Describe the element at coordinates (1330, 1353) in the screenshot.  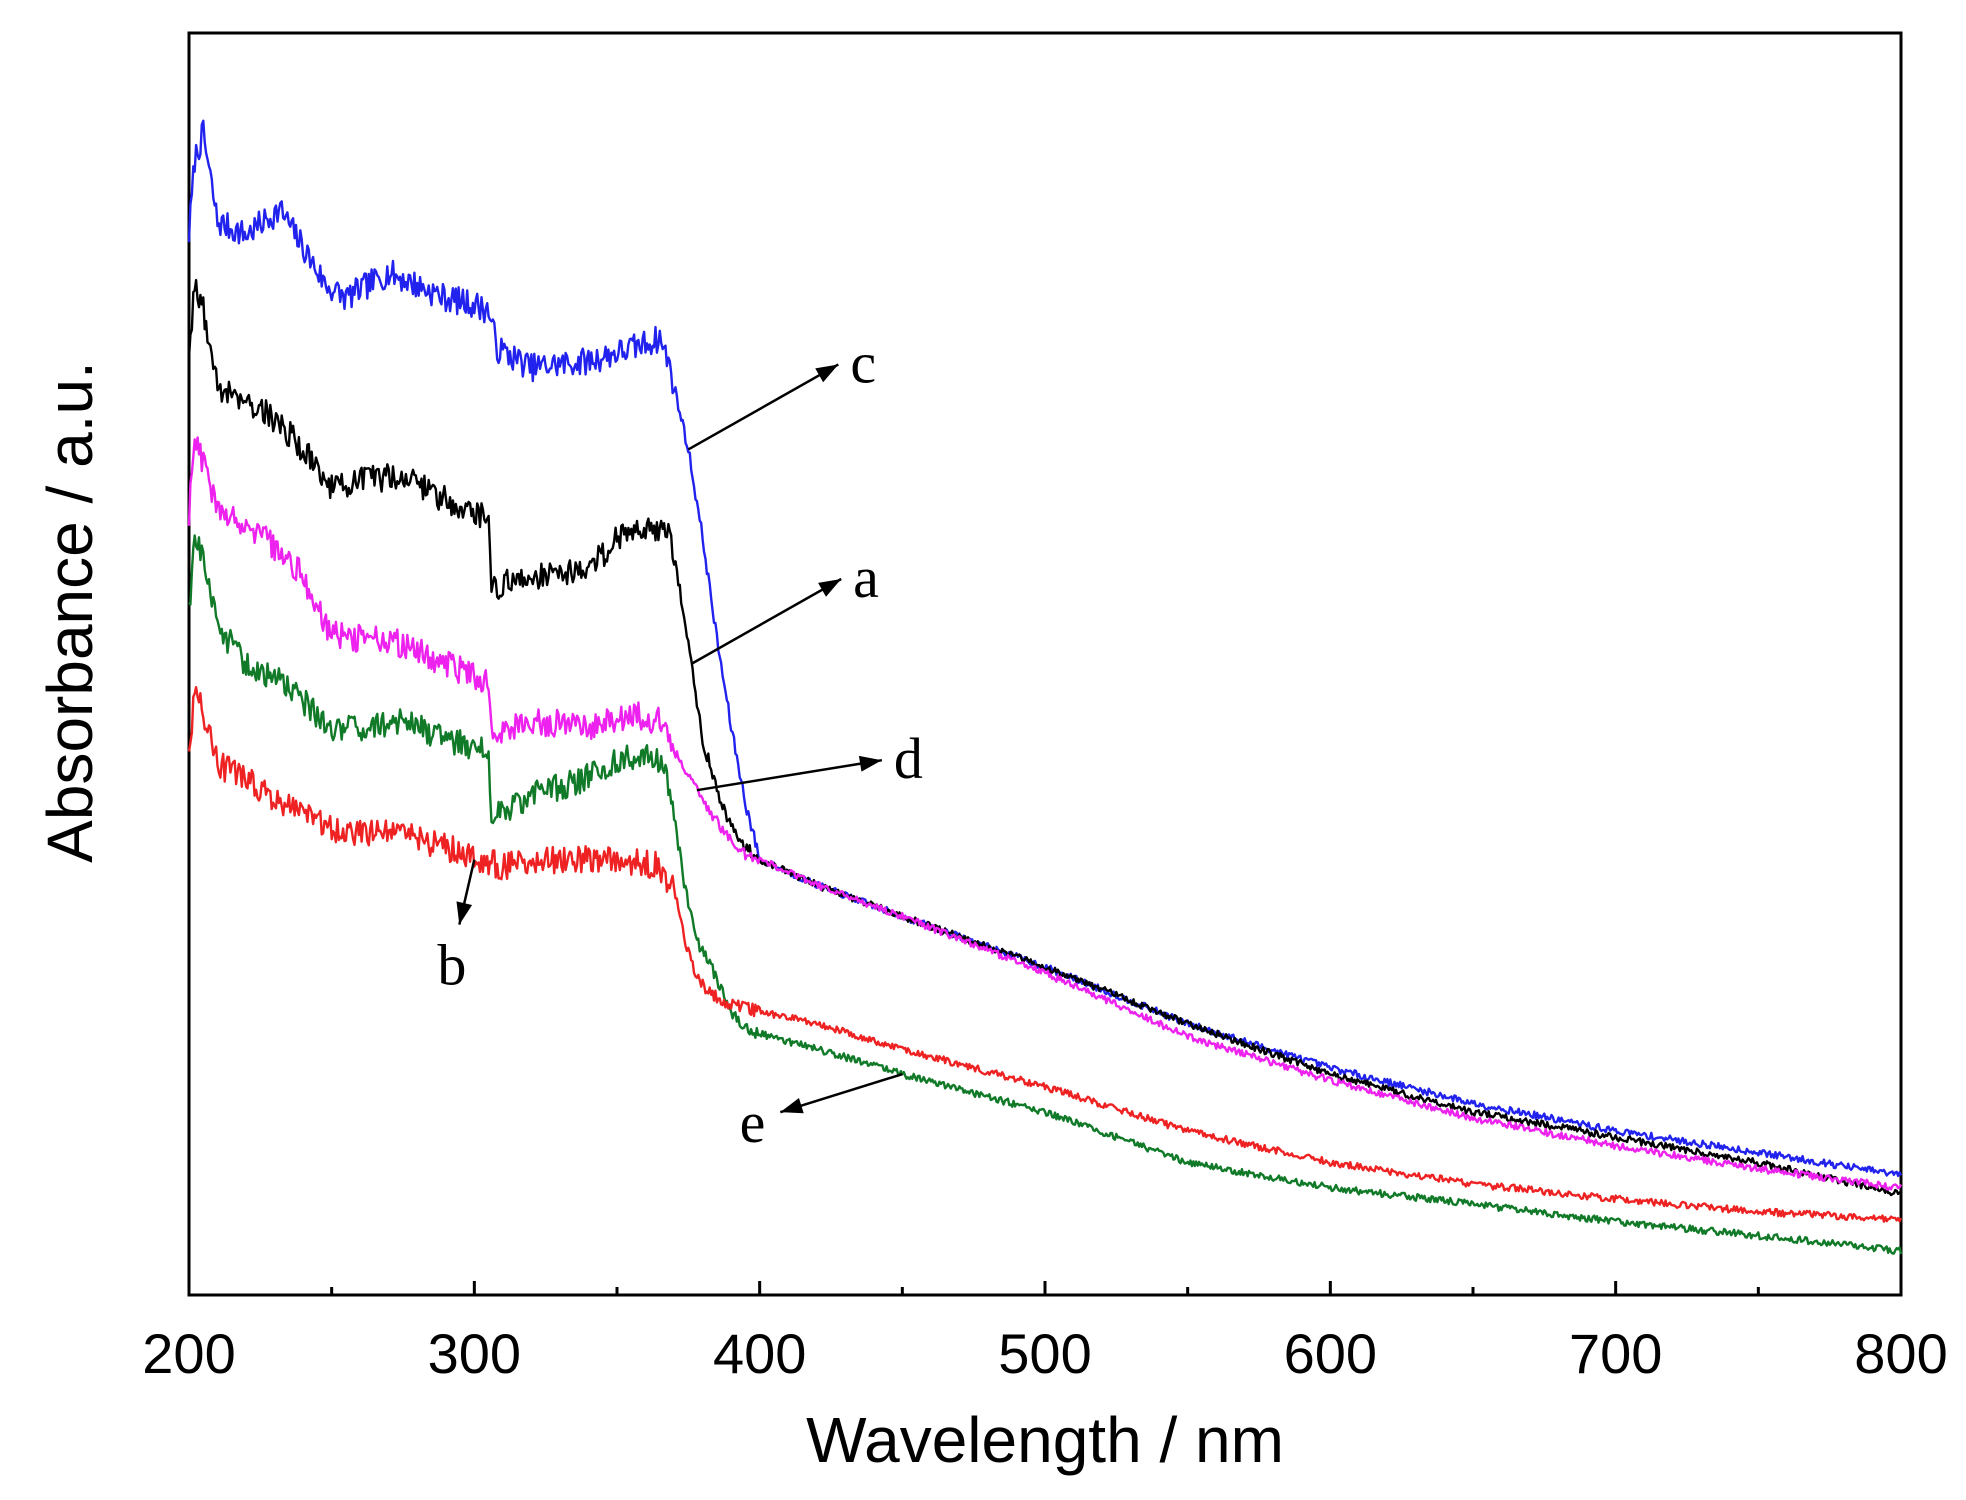
I see `x-tick-label: 600` at that location.